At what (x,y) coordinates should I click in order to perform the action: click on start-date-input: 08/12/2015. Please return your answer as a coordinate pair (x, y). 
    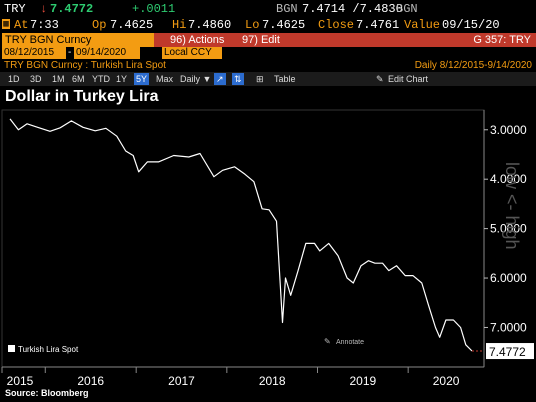
    Looking at the image, I should click on (34, 53).